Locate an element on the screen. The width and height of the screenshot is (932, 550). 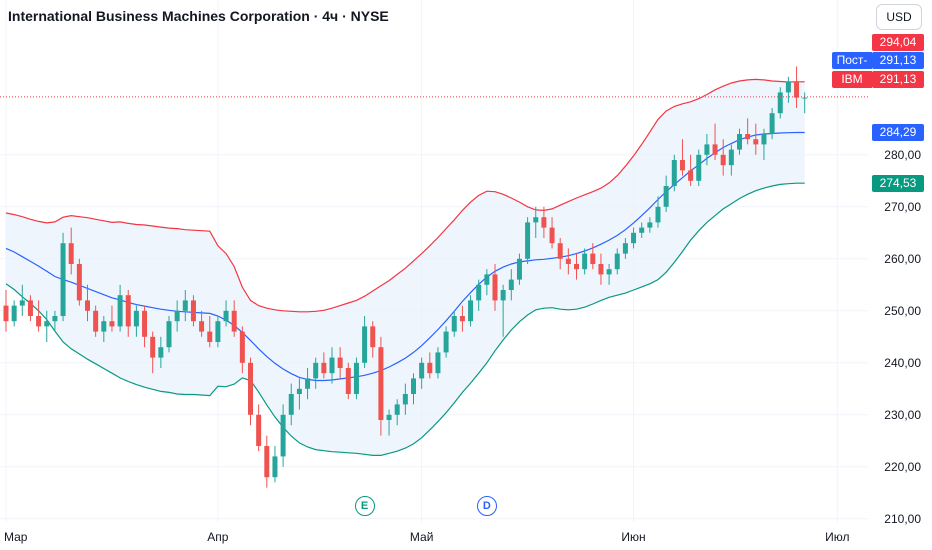
earnings-marker-letter: E is located at coordinates (364, 506).